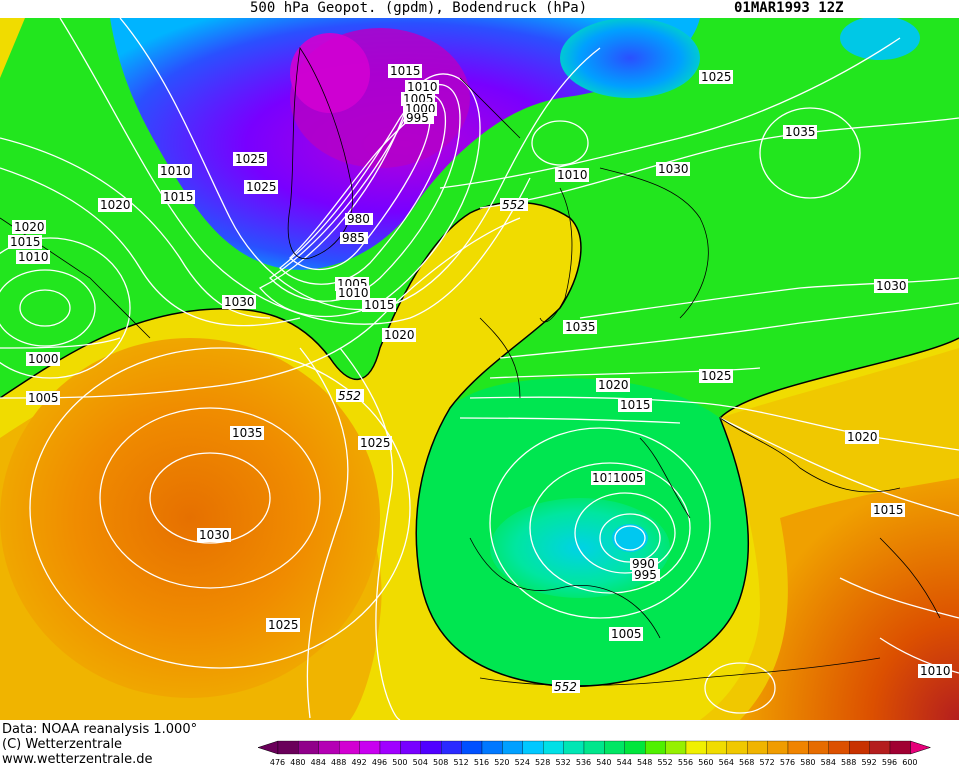  Describe the element at coordinates (522, 762) in the screenshot. I see `legend-tick-label: 524` at that location.